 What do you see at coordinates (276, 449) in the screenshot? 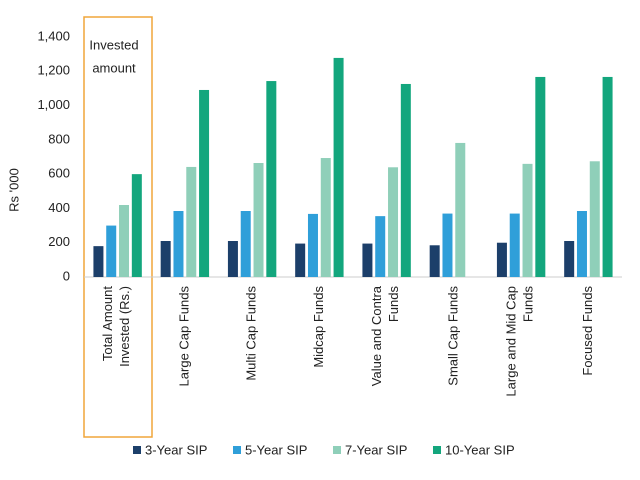
I see `legend-label: 5-Year SIP` at bounding box center [276, 449].